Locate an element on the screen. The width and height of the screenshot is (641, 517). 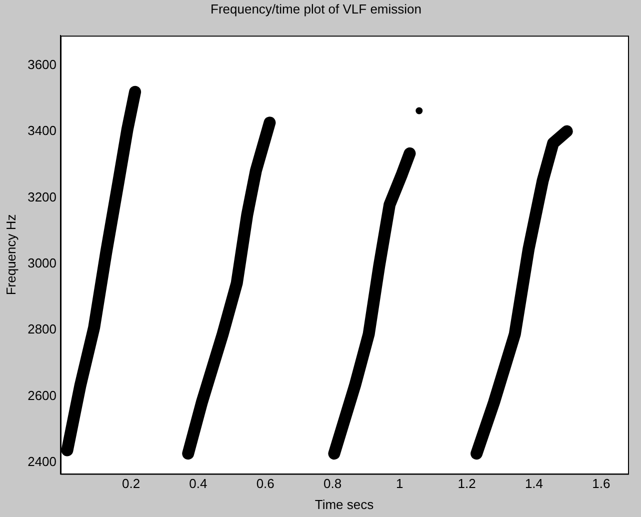
x-tick-label: 1.2 is located at coordinates (467, 484).